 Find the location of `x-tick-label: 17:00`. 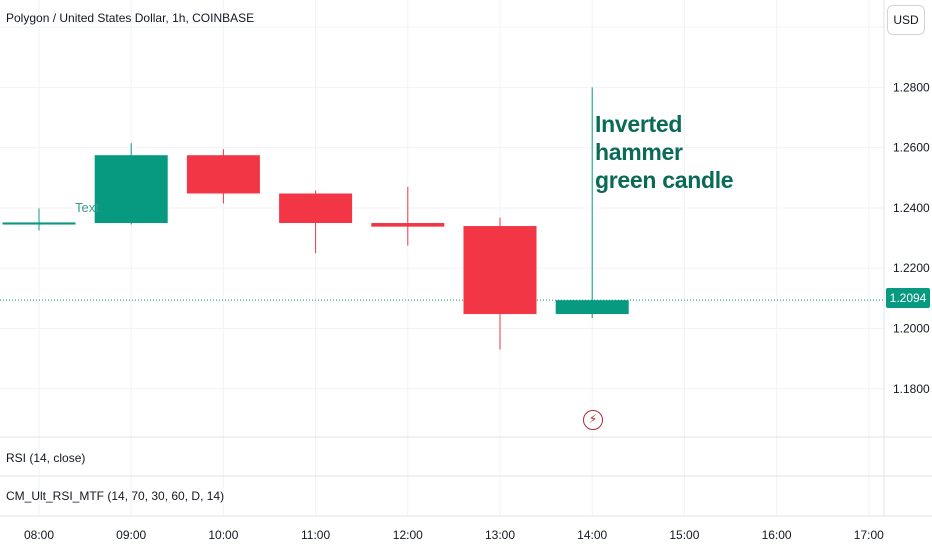

x-tick-label: 17:00 is located at coordinates (869, 535).